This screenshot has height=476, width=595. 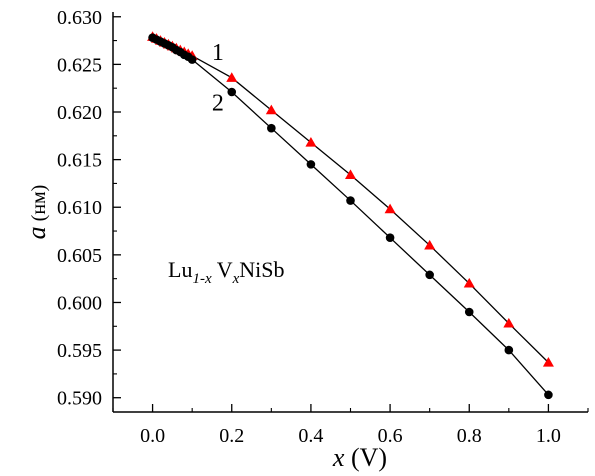 What do you see at coordinates (218, 104) in the screenshot?
I see `series-2-label: 2` at bounding box center [218, 104].